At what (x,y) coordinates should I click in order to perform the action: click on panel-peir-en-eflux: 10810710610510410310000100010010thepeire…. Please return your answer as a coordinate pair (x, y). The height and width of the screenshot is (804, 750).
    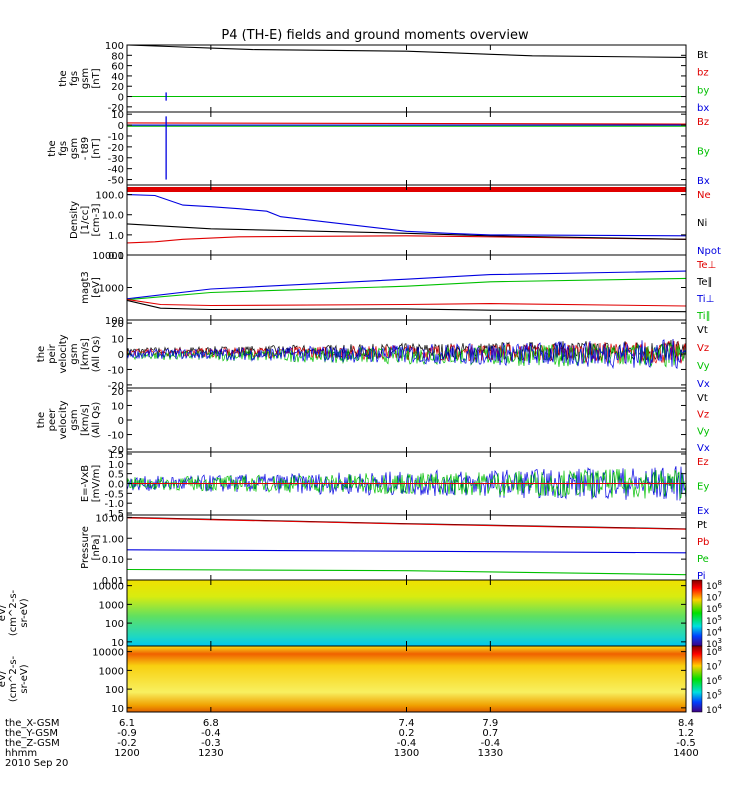
    Looking at the image, I should click on (361, 614).